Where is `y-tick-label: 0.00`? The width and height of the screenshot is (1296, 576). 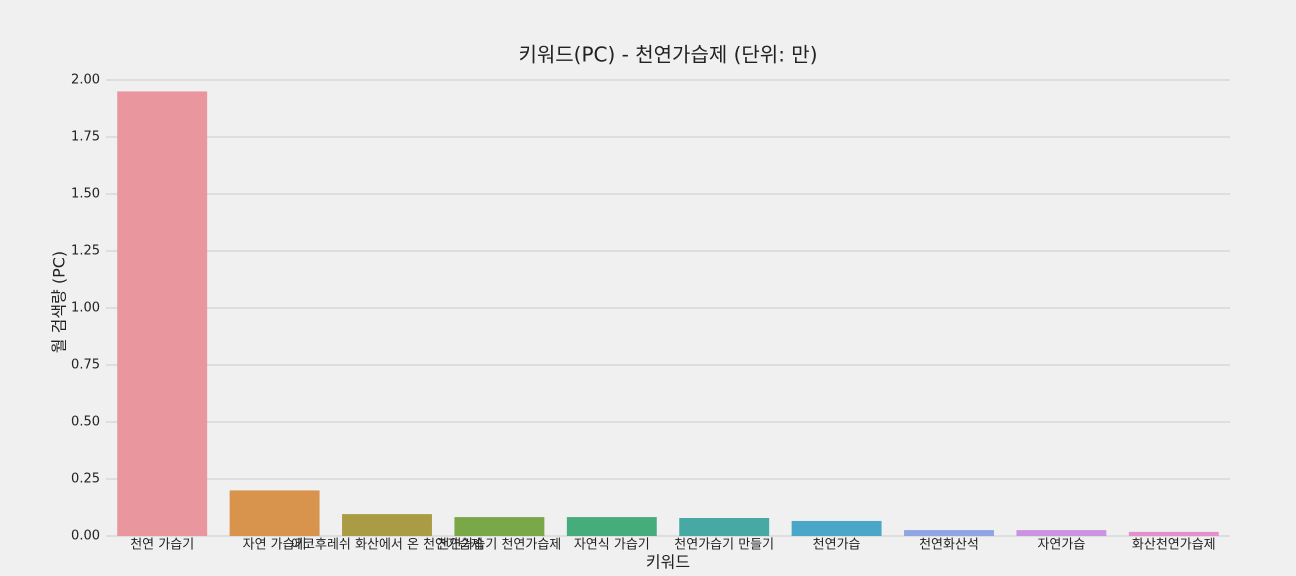 y-tick-label: 0.00 is located at coordinates (85, 536).